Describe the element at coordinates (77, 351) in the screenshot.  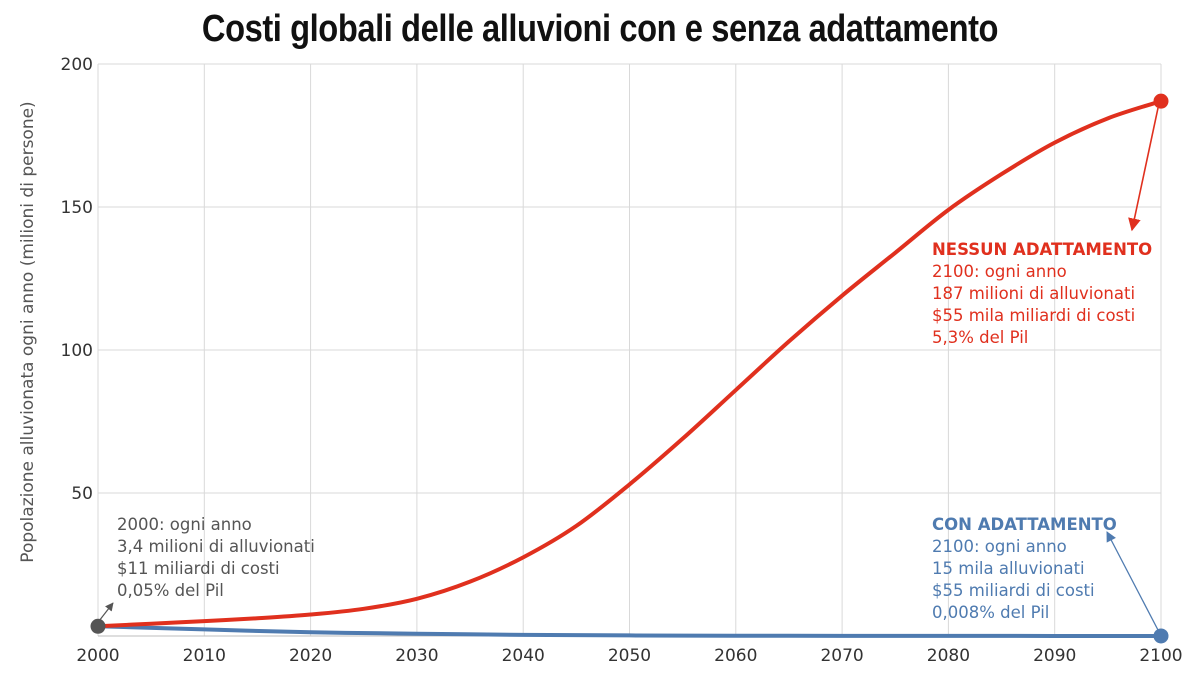
I see `y-tick-100: 100` at that location.